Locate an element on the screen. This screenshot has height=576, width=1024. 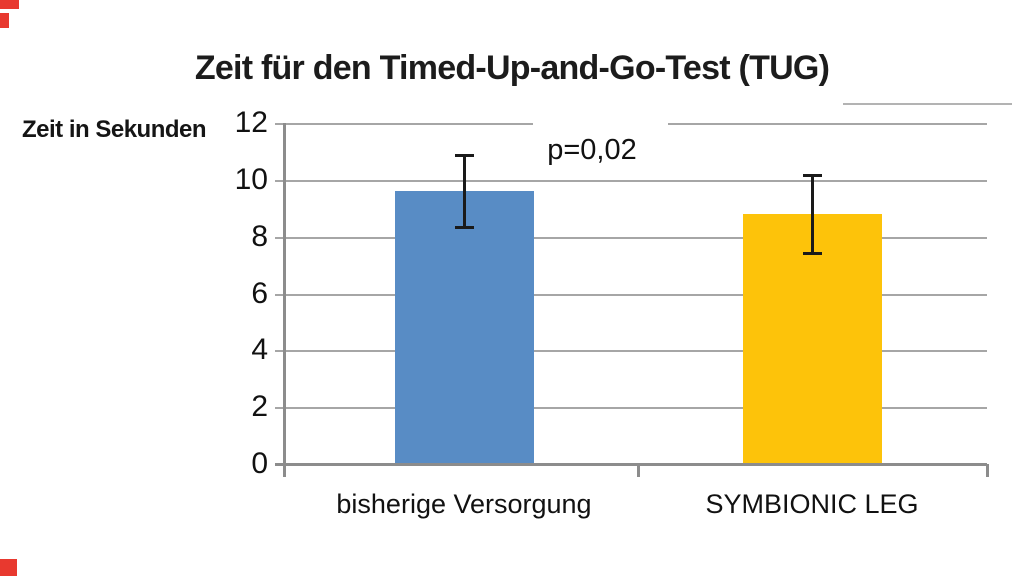
y-tick-label-12: 12 is located at coordinates (251, 122).